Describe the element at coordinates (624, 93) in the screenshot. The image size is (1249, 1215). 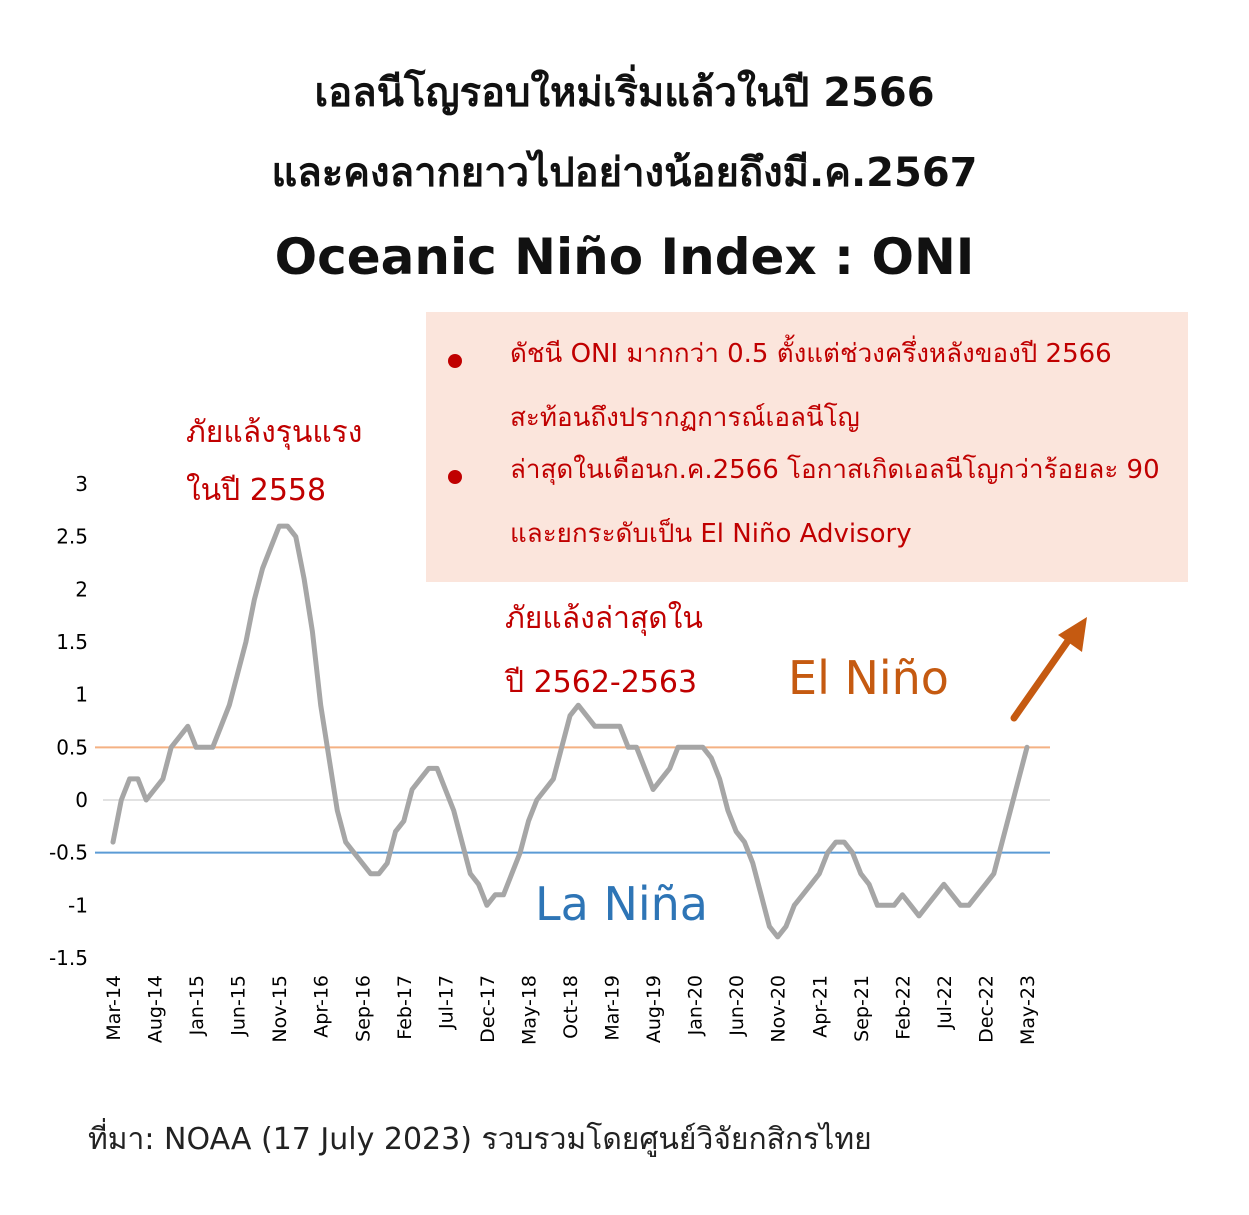
I see `chart-title-line1: เอลนีโญรอบใหม่เริ่มแล้วในปี 2566` at that location.